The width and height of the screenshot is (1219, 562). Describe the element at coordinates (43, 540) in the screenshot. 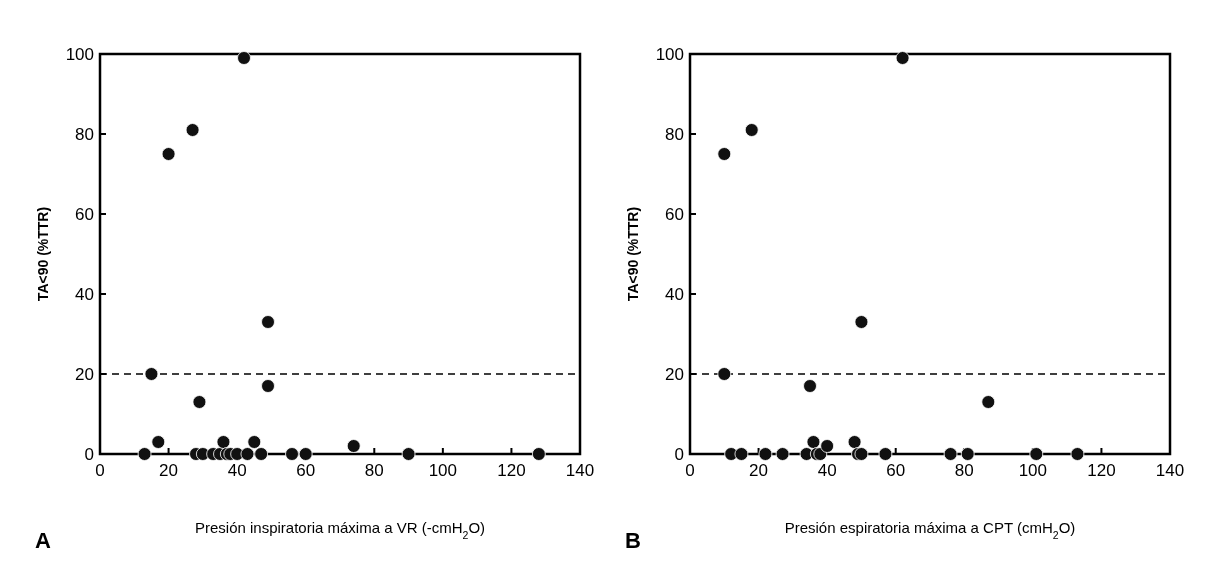

I see `text: A` at that location.